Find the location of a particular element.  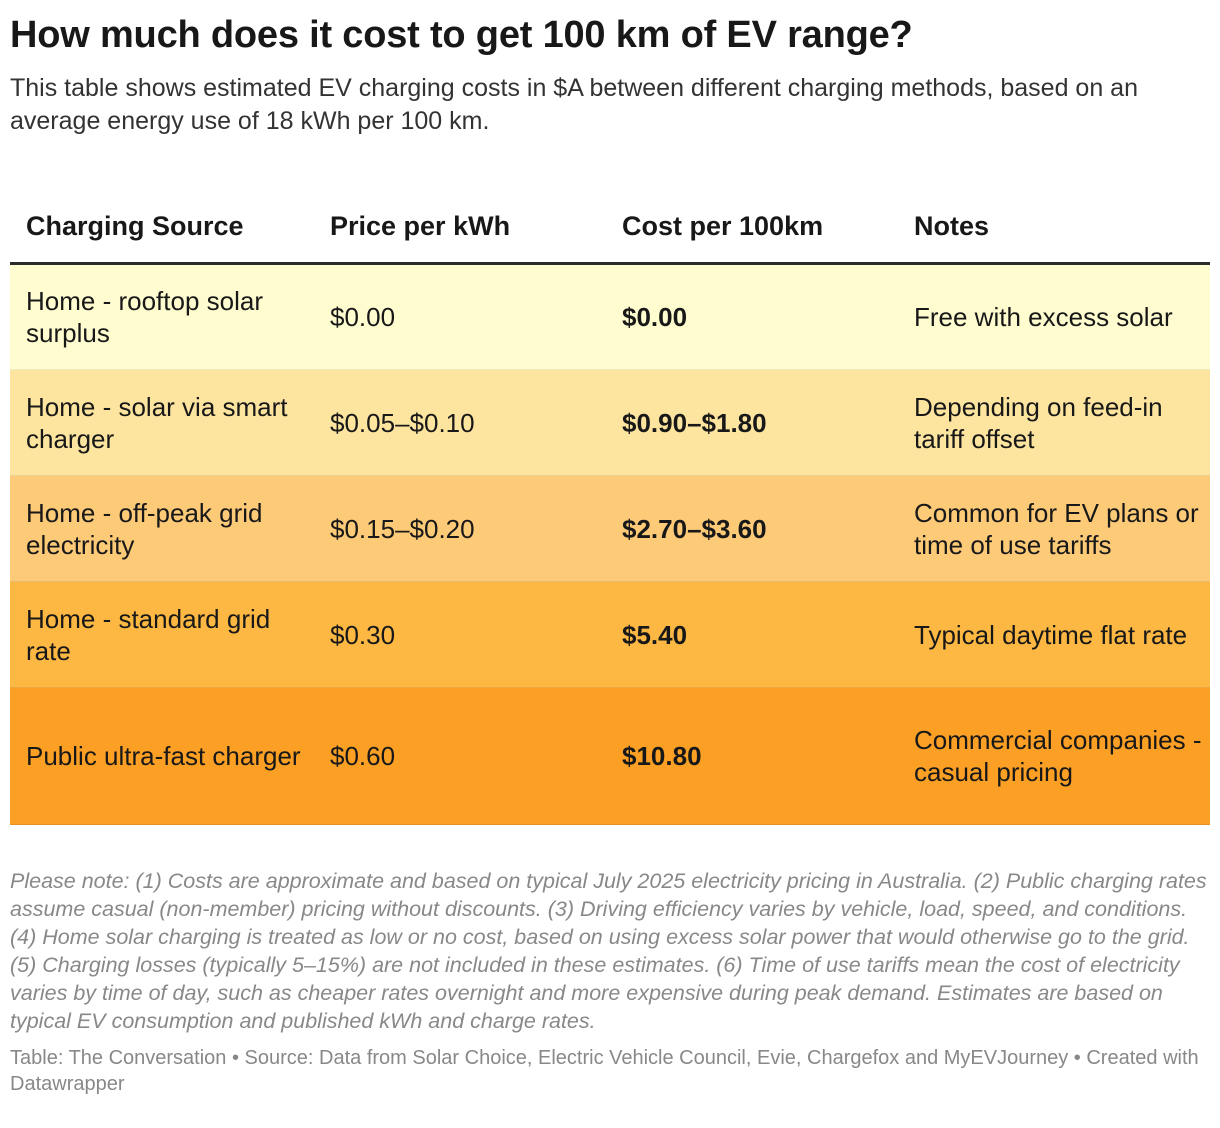

cell-source: Home - standard grid rate is located at coordinates (162, 634).